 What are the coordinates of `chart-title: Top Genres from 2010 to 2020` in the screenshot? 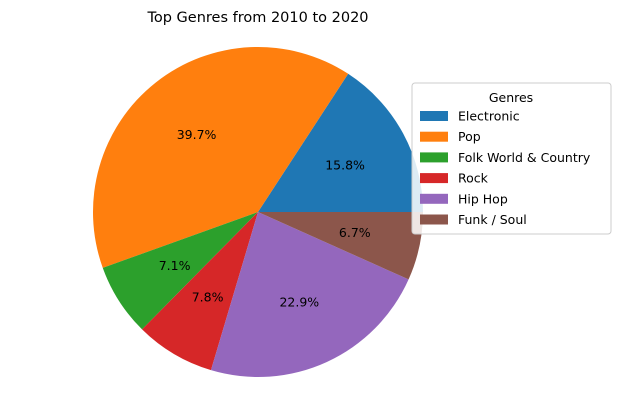 It's located at (257, 18).